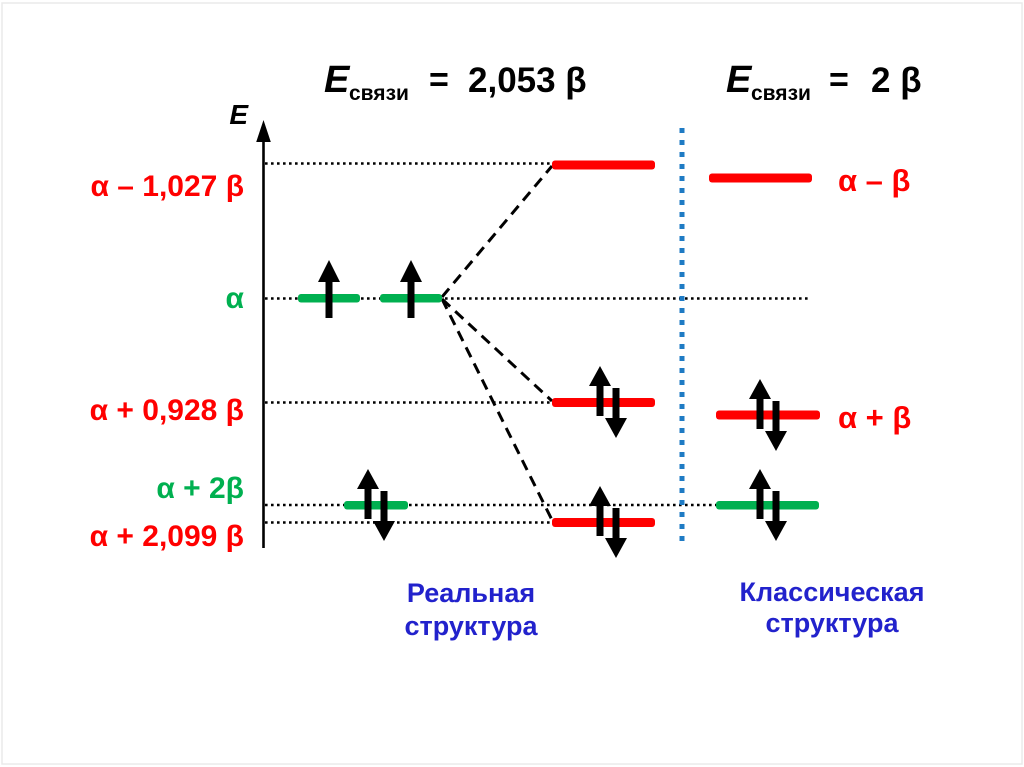 The image size is (1024, 767). What do you see at coordinates (896, 80) in the screenshot?
I see `bond-energy-value: 2 β` at bounding box center [896, 80].